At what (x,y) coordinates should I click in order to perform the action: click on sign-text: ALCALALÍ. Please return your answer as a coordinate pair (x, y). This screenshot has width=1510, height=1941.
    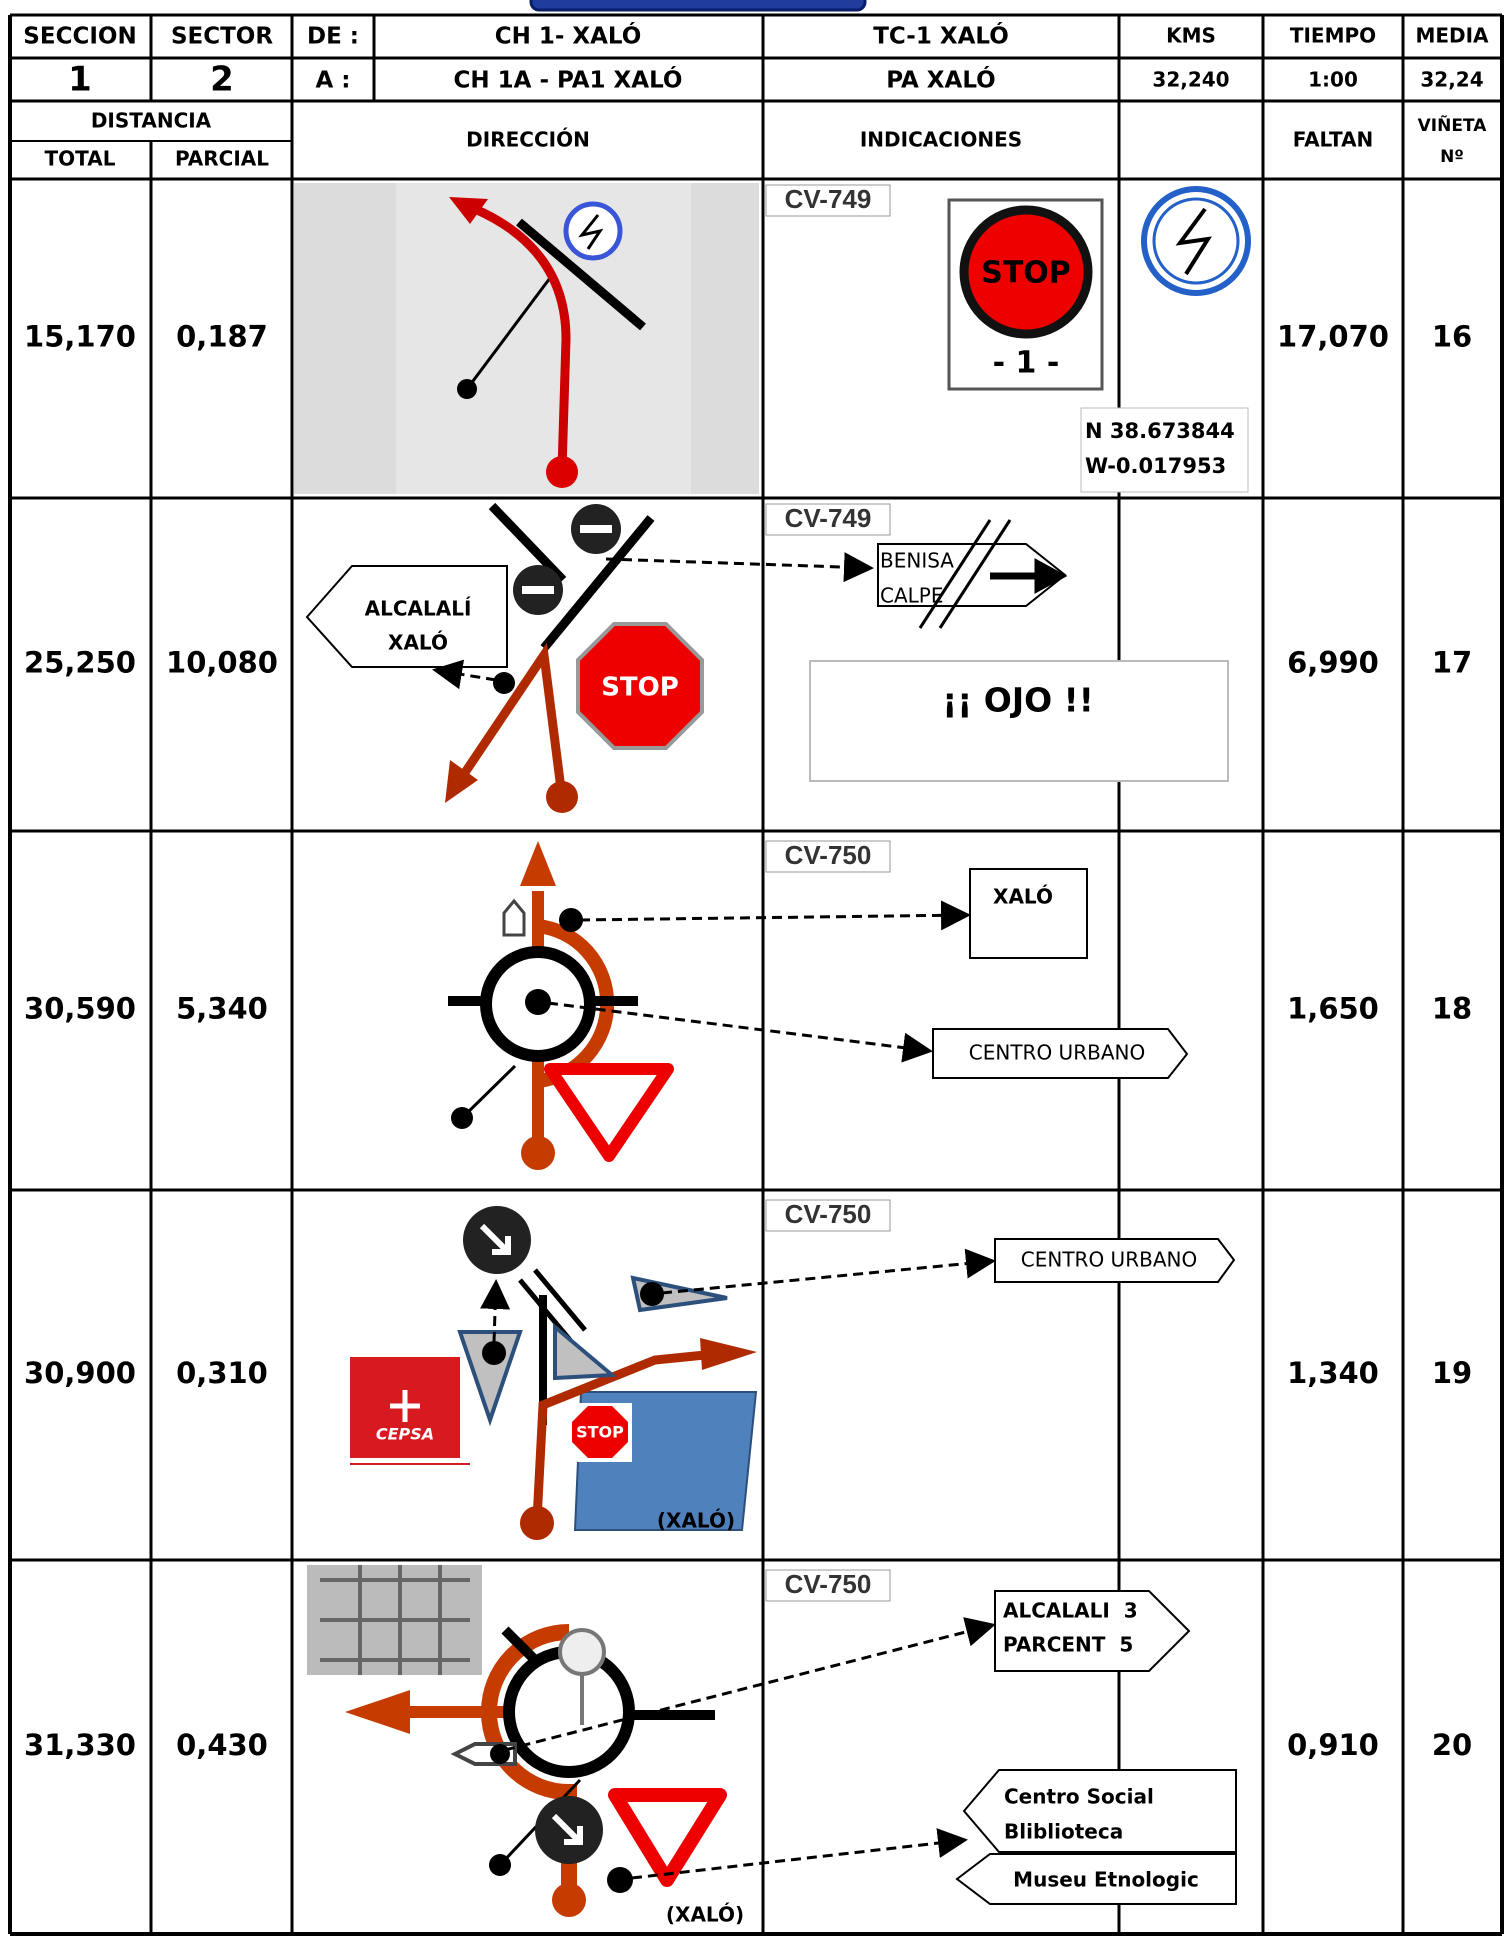
    Looking at the image, I should click on (418, 609).